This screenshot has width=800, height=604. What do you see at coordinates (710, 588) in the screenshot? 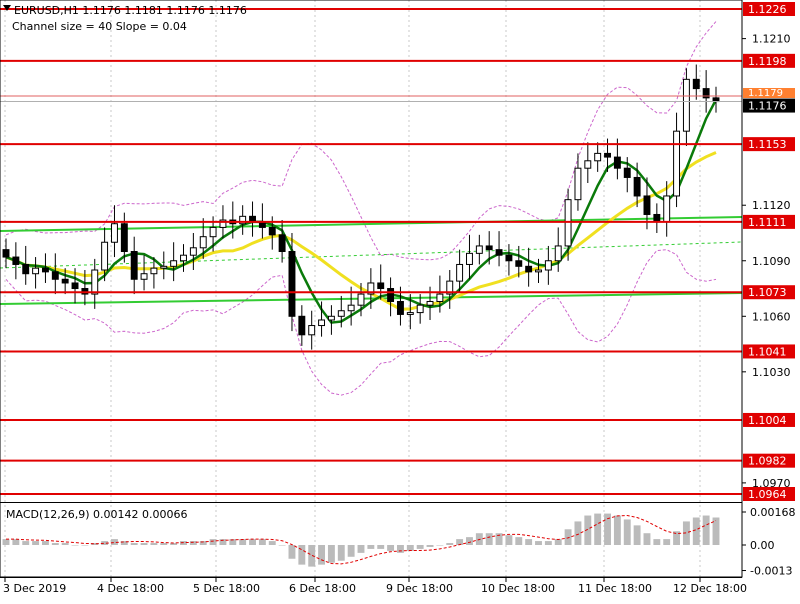
I see `time-tick-label: 12 Dec 18:00` at bounding box center [710, 588].